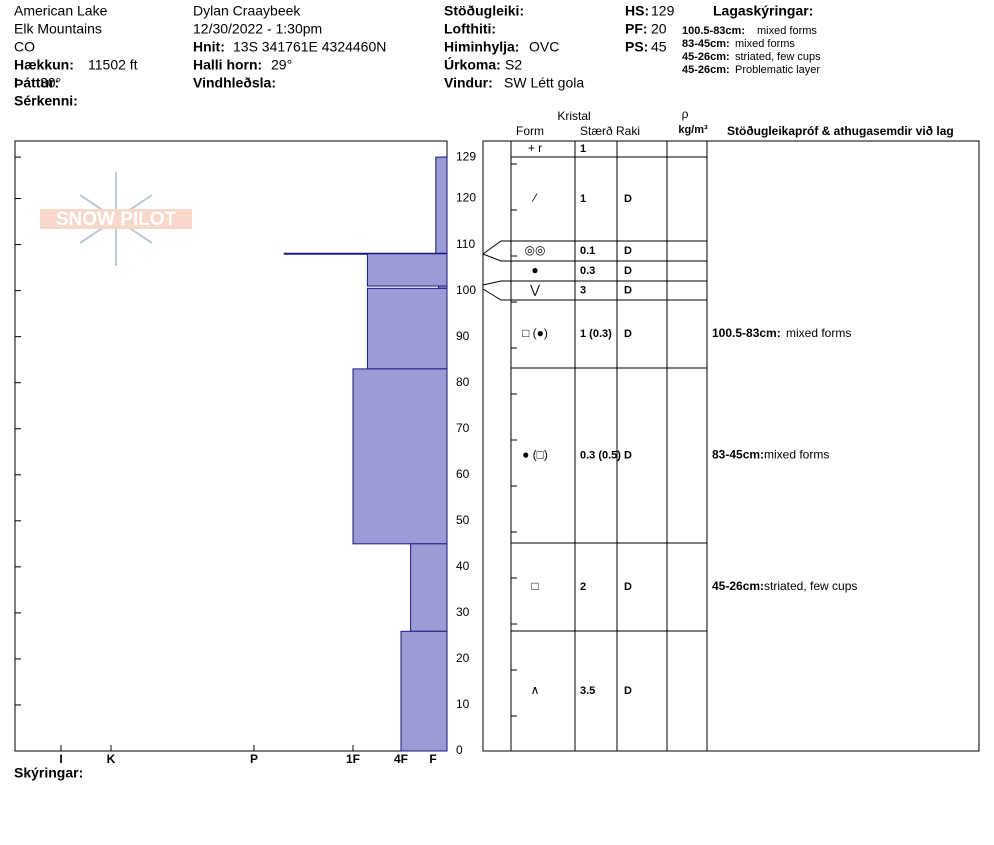 The height and width of the screenshot is (845, 994). I want to click on y-tick-label: 30, so click(463, 612).